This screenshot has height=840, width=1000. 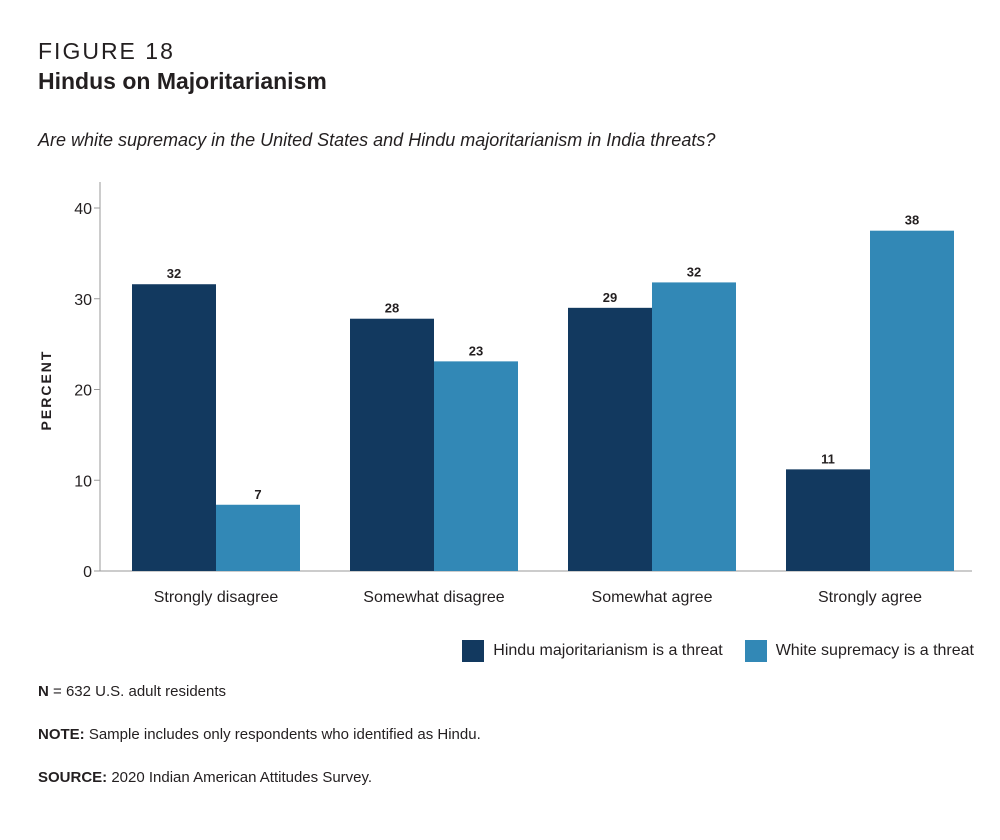 What do you see at coordinates (137, 691) in the screenshot?
I see `sample-size-text: = 632 U.S. adult residents` at bounding box center [137, 691].